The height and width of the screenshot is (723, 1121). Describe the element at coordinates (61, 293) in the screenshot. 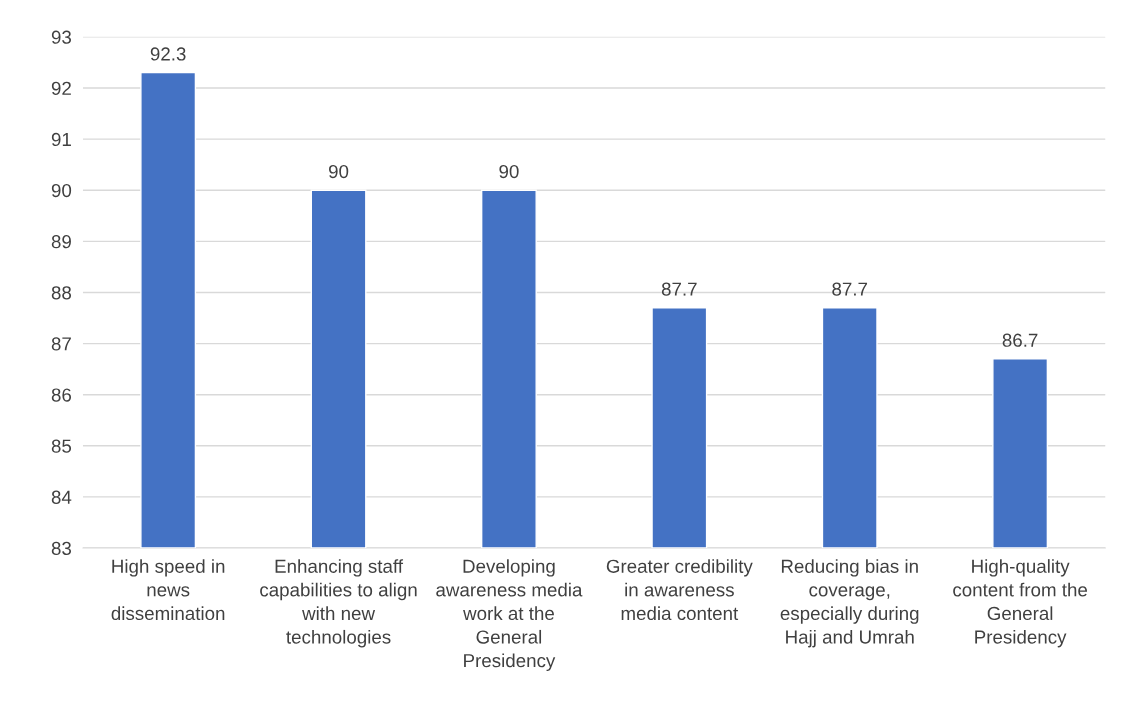

I see `y-tick-label: 88` at that location.